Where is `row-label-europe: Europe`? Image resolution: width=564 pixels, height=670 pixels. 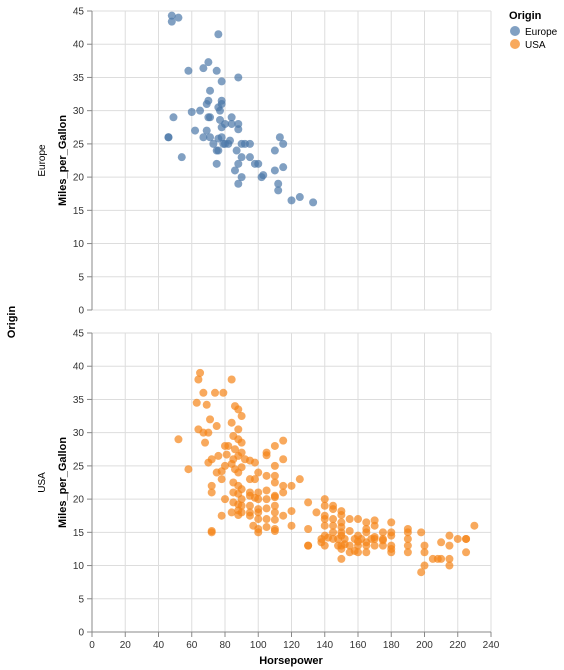 row-label-europe: Europe is located at coordinates (42, 160).